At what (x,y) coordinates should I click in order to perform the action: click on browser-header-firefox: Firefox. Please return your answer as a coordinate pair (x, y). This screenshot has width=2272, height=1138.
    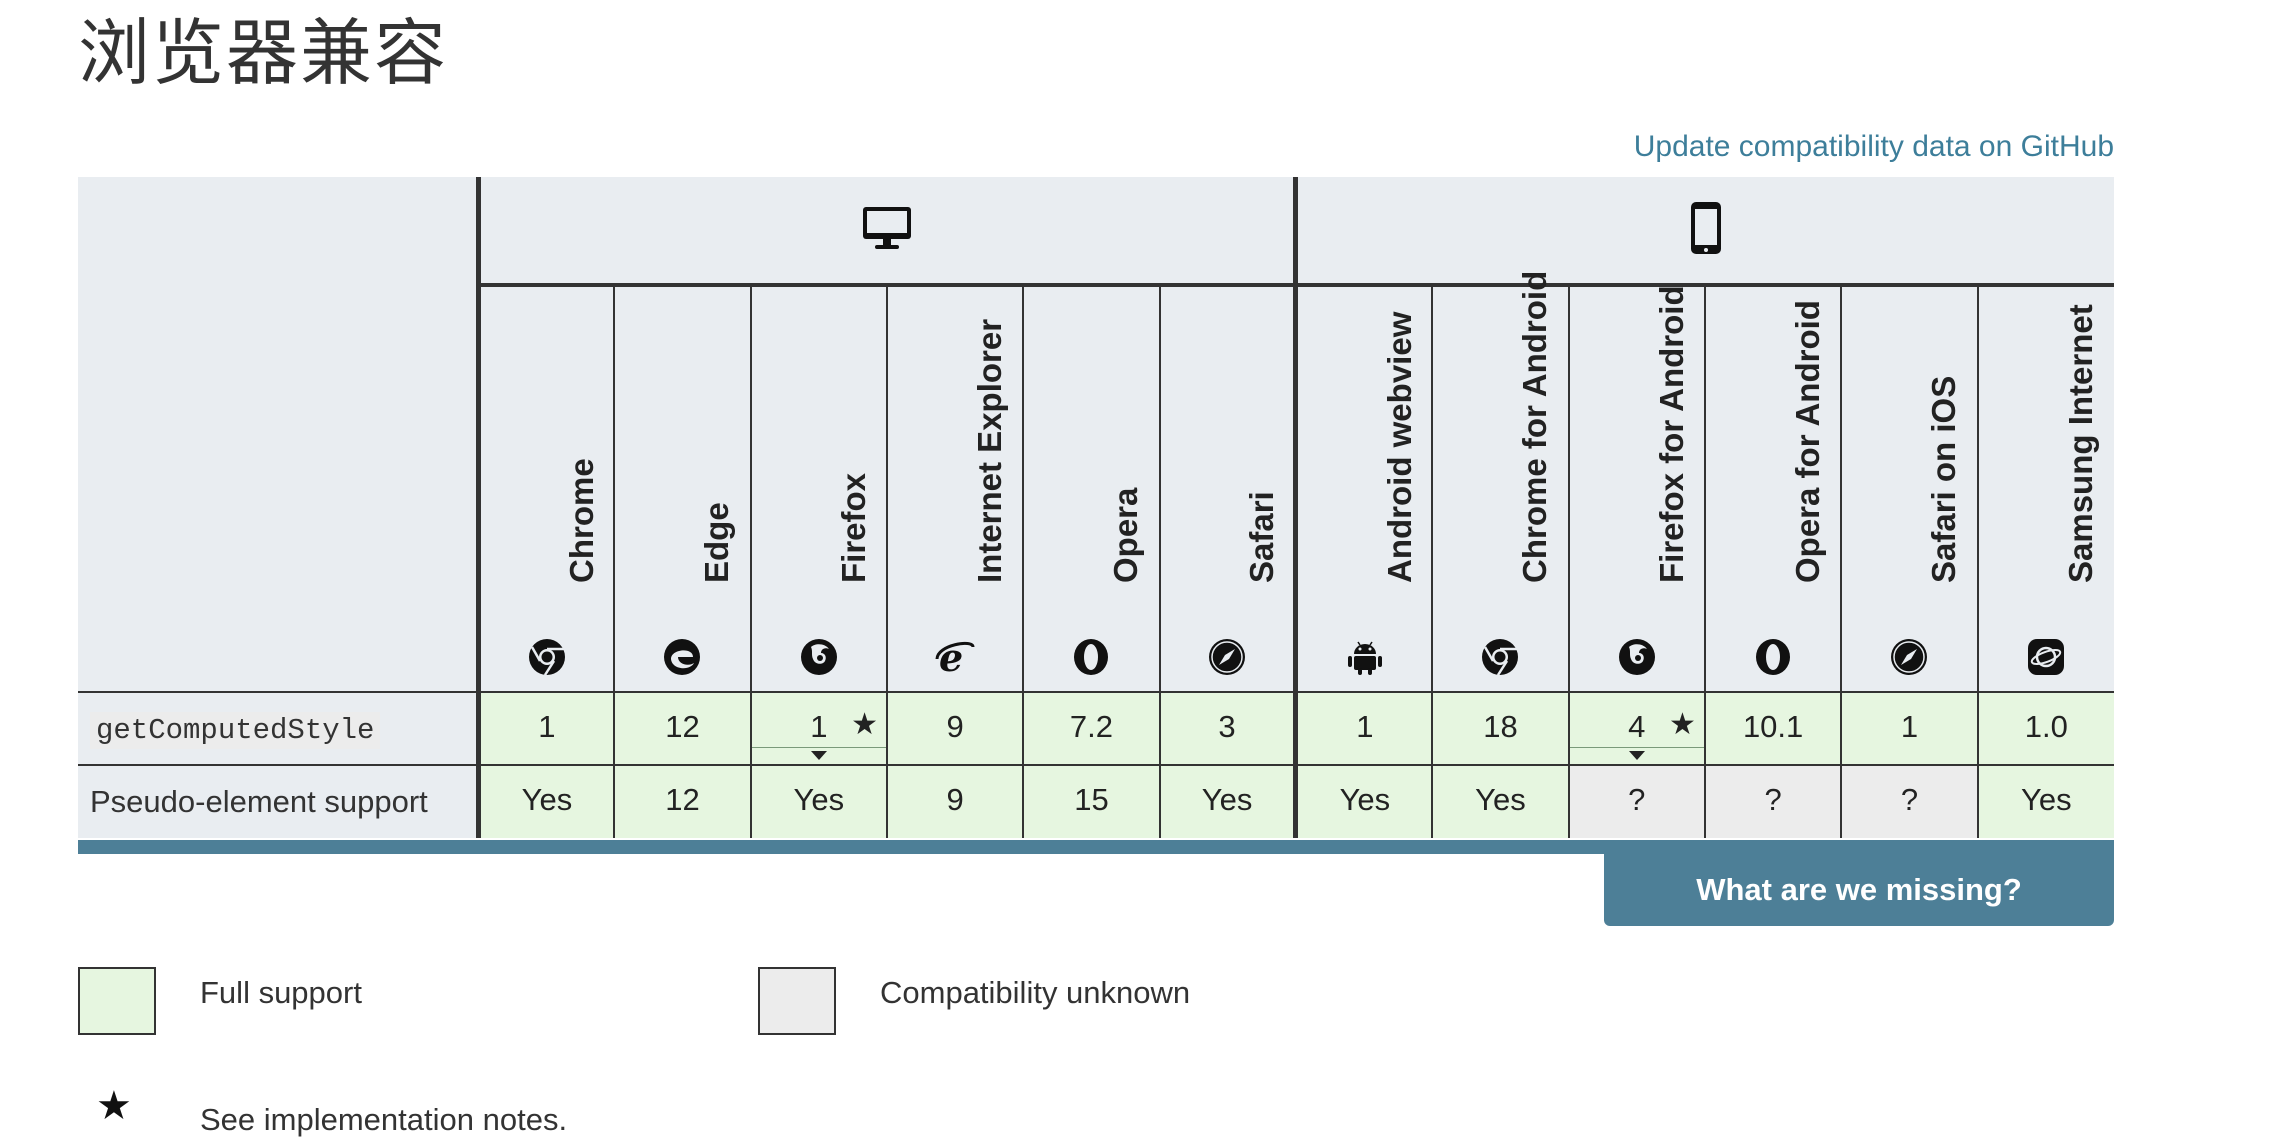
    Looking at the image, I should click on (818, 488).